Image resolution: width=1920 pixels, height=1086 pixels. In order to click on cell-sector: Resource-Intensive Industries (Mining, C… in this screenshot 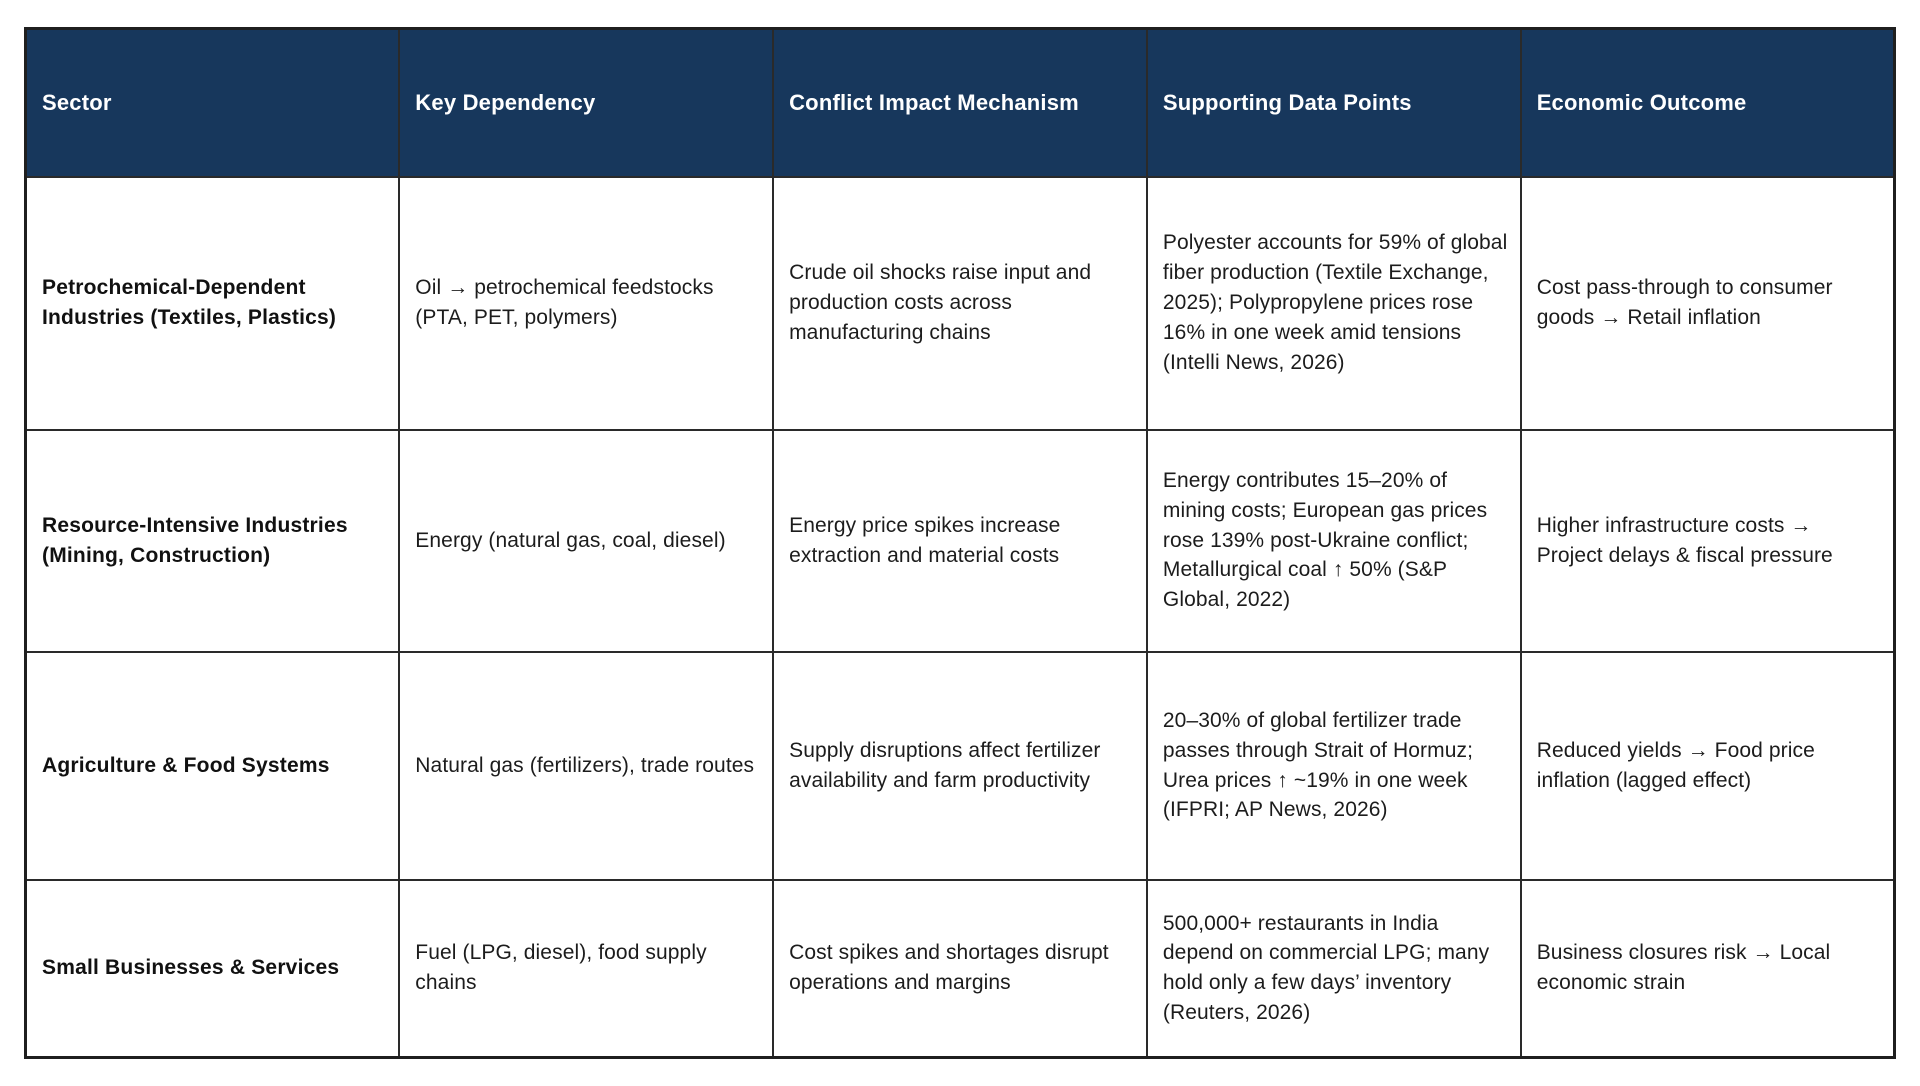, I will do `click(212, 540)`.